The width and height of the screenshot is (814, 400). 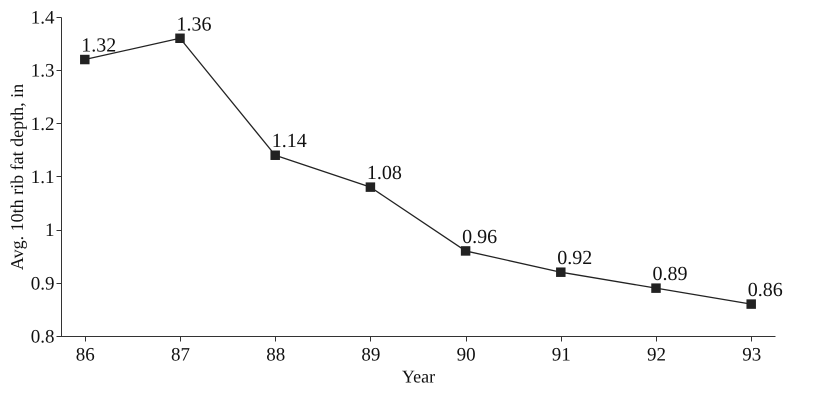 What do you see at coordinates (42, 177) in the screenshot?
I see `y-tick-label: 1.1` at bounding box center [42, 177].